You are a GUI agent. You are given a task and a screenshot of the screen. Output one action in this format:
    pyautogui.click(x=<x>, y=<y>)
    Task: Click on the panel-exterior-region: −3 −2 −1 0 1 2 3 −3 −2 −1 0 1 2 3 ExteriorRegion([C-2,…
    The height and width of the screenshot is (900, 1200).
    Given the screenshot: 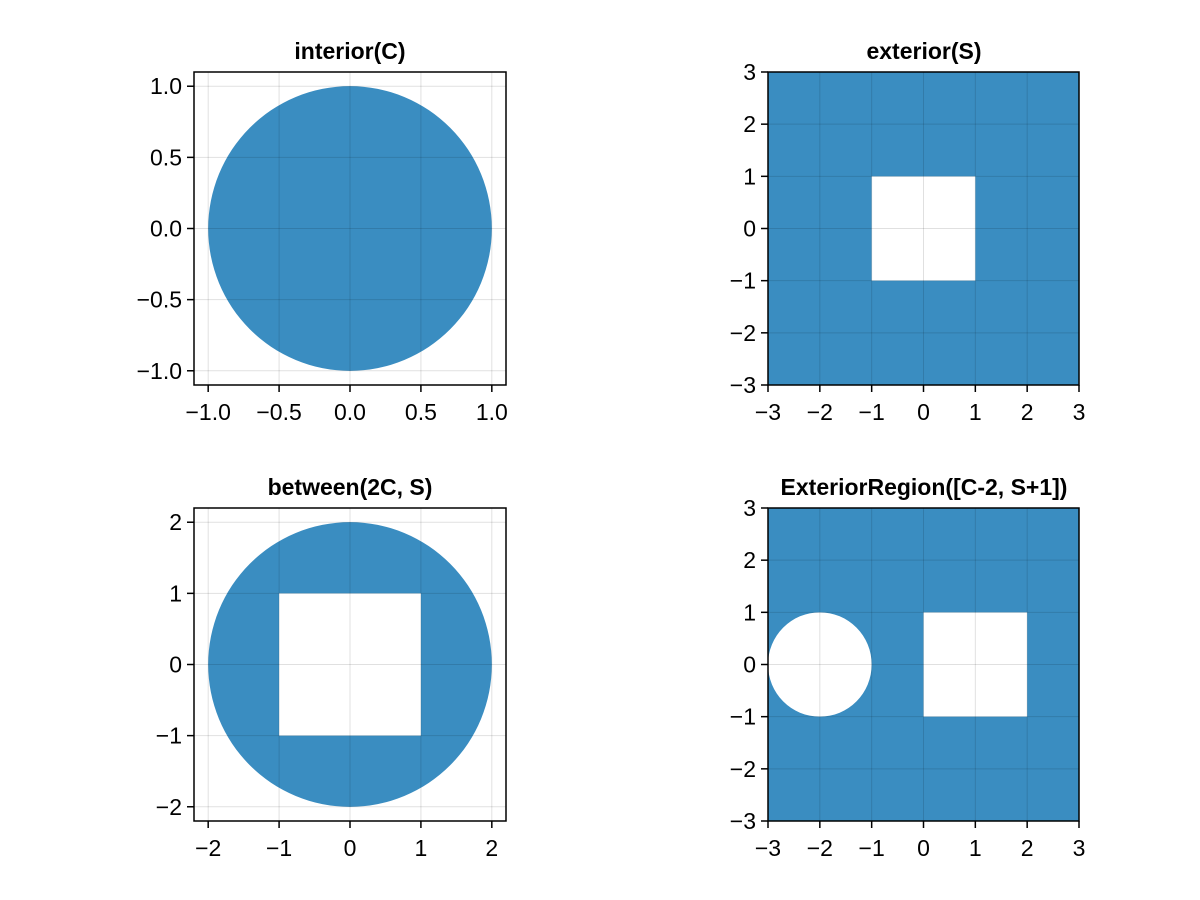 What is the action you would take?
    pyautogui.click(x=908, y=667)
    